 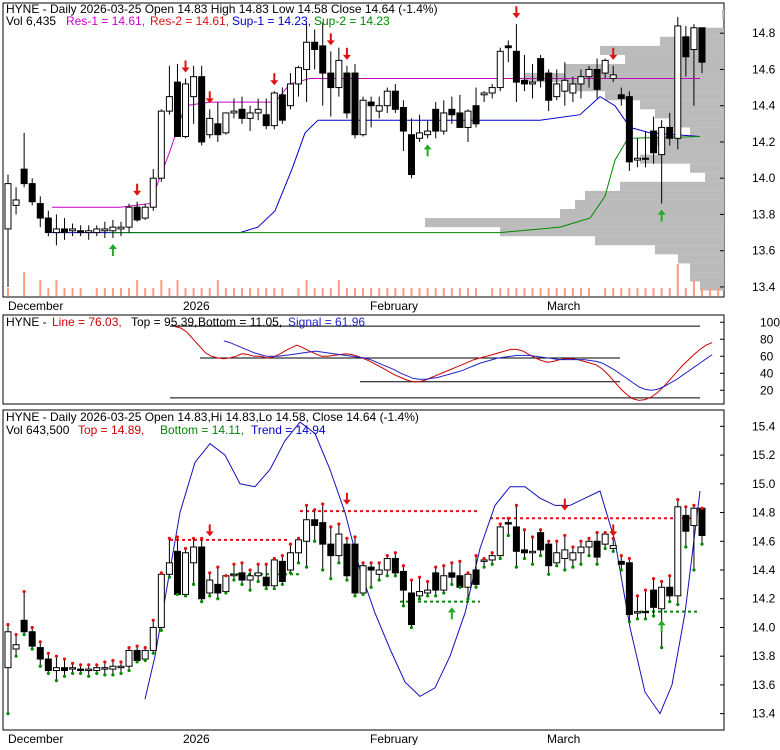 I want to click on oscillator-lines, so click(x=441, y=363).